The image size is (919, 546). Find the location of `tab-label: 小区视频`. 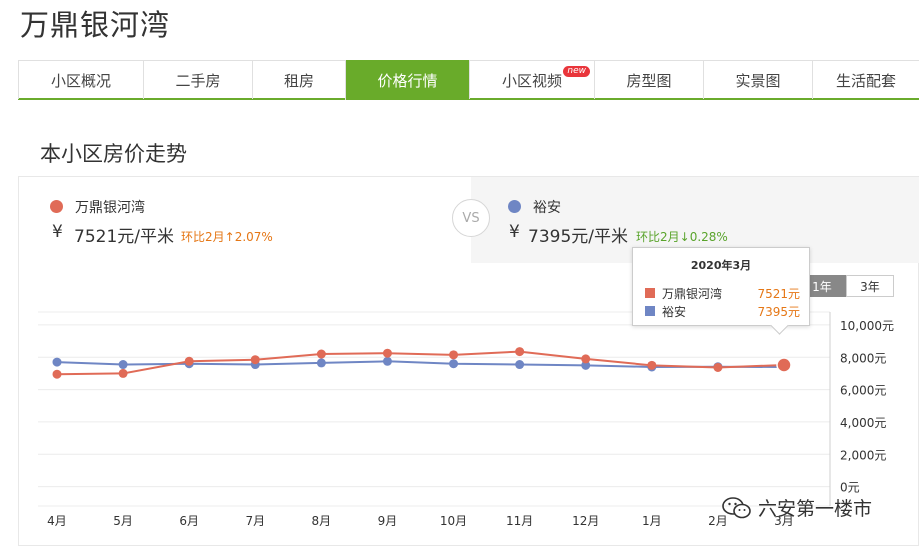

tab-label: 小区视频 is located at coordinates (531, 80).